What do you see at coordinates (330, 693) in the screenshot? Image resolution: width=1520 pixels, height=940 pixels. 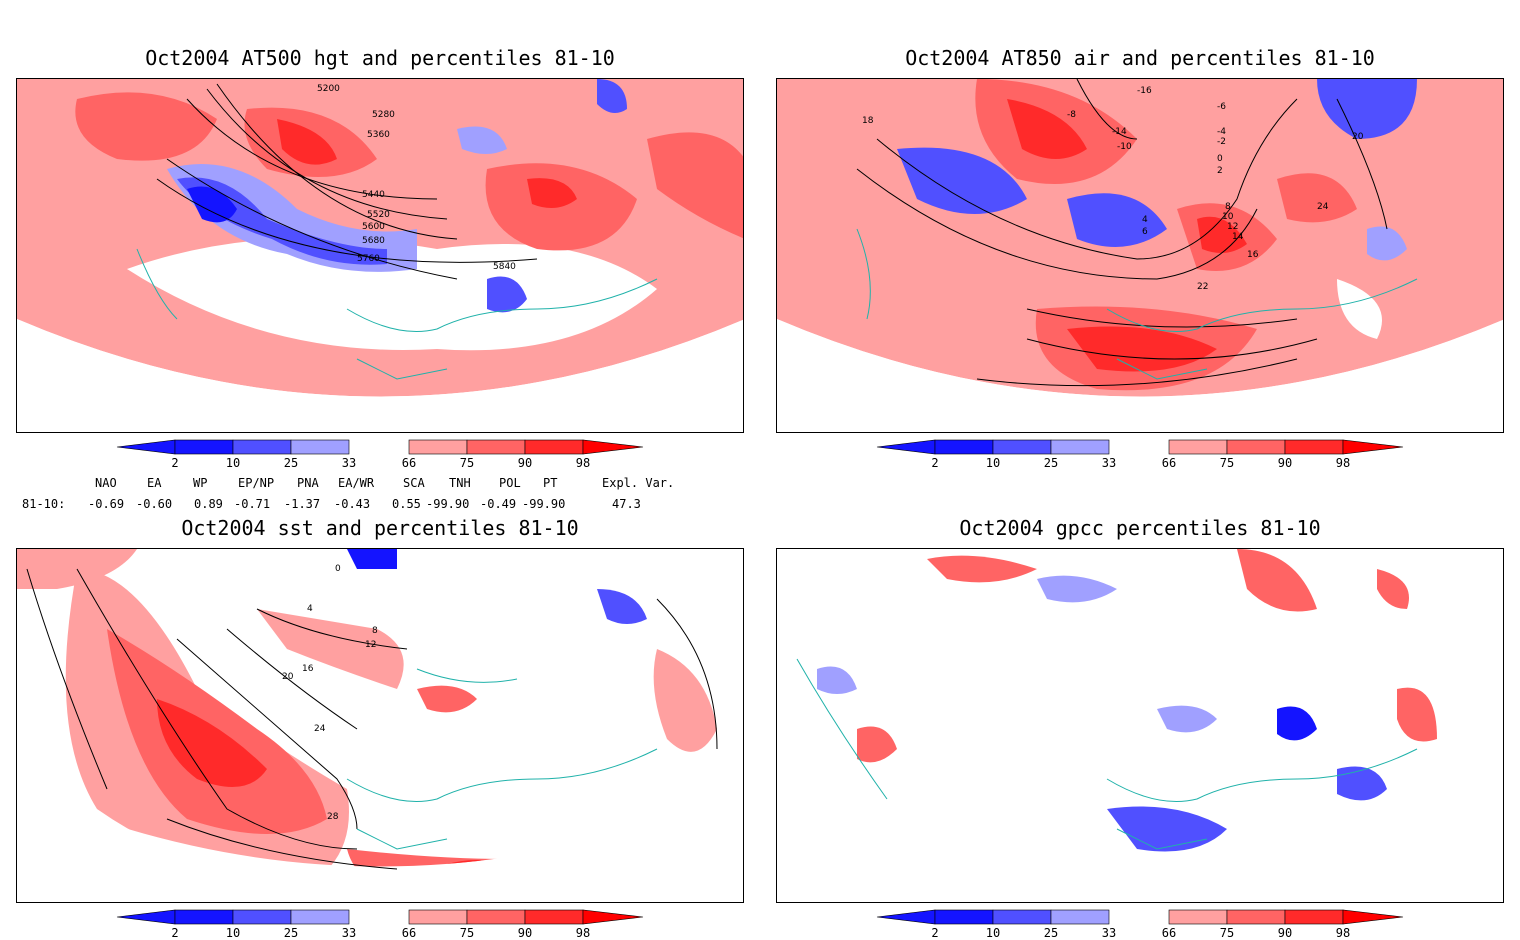 I see `contour-labels-sst: 0 4 8 12 16 20 24 28` at bounding box center [330, 693].